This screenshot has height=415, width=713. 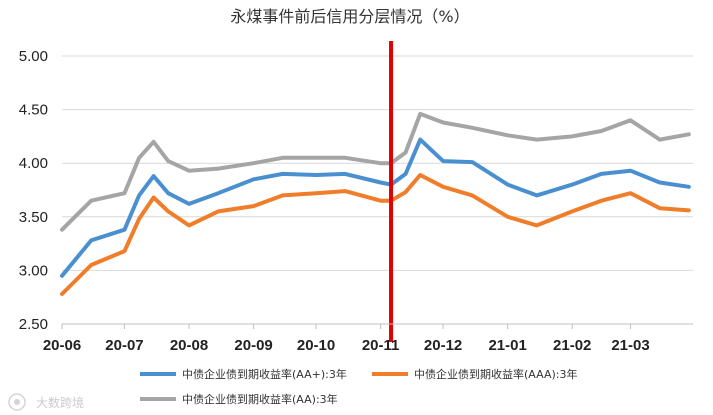 What do you see at coordinates (33, 110) in the screenshot?
I see `y-tick-label: 4.50` at bounding box center [33, 110].